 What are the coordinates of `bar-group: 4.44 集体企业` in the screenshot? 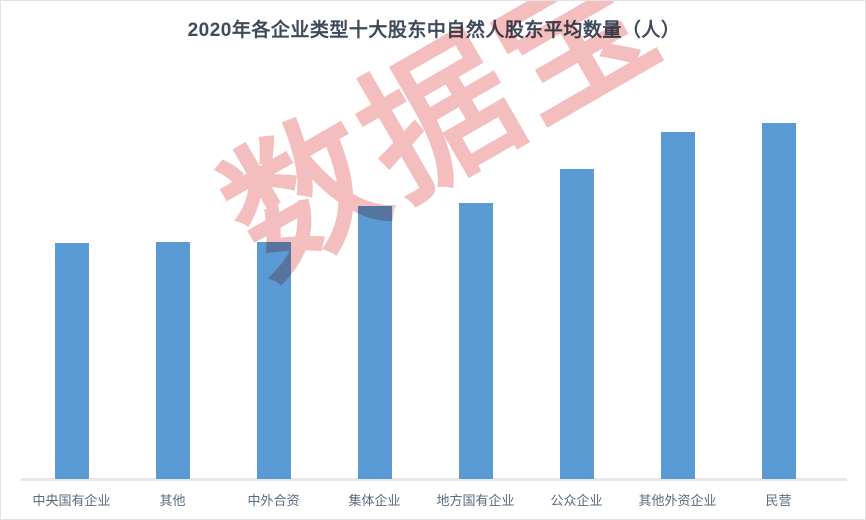 It's located at (374, 260).